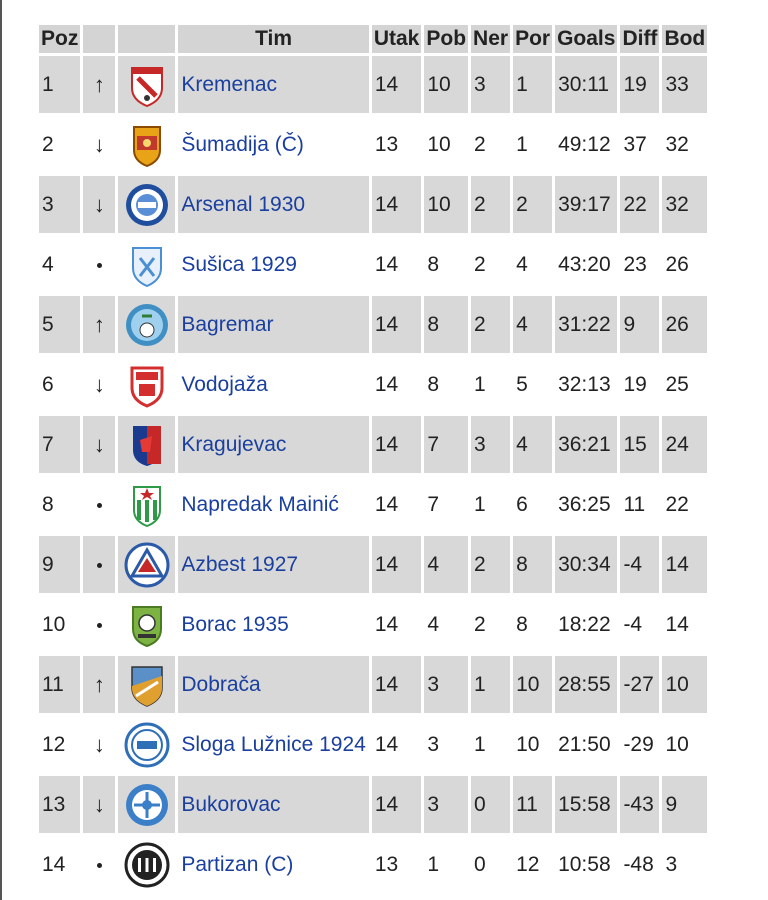 The image size is (768, 900). Describe the element at coordinates (243, 204) in the screenshot. I see `team-link: Arsenal 1930` at that location.